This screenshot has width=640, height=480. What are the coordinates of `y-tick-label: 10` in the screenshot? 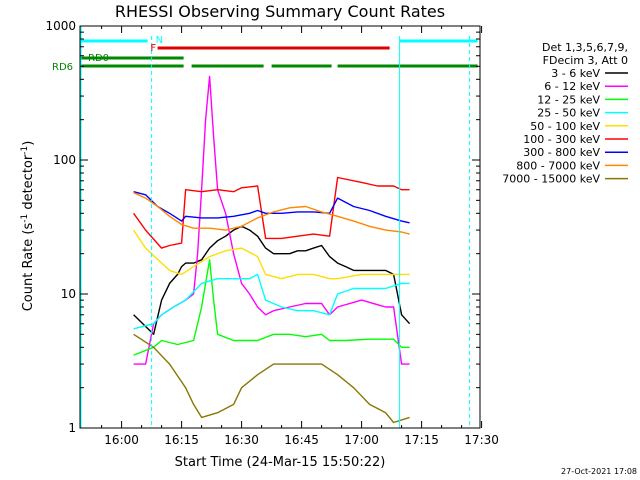 It's located at (68, 294).